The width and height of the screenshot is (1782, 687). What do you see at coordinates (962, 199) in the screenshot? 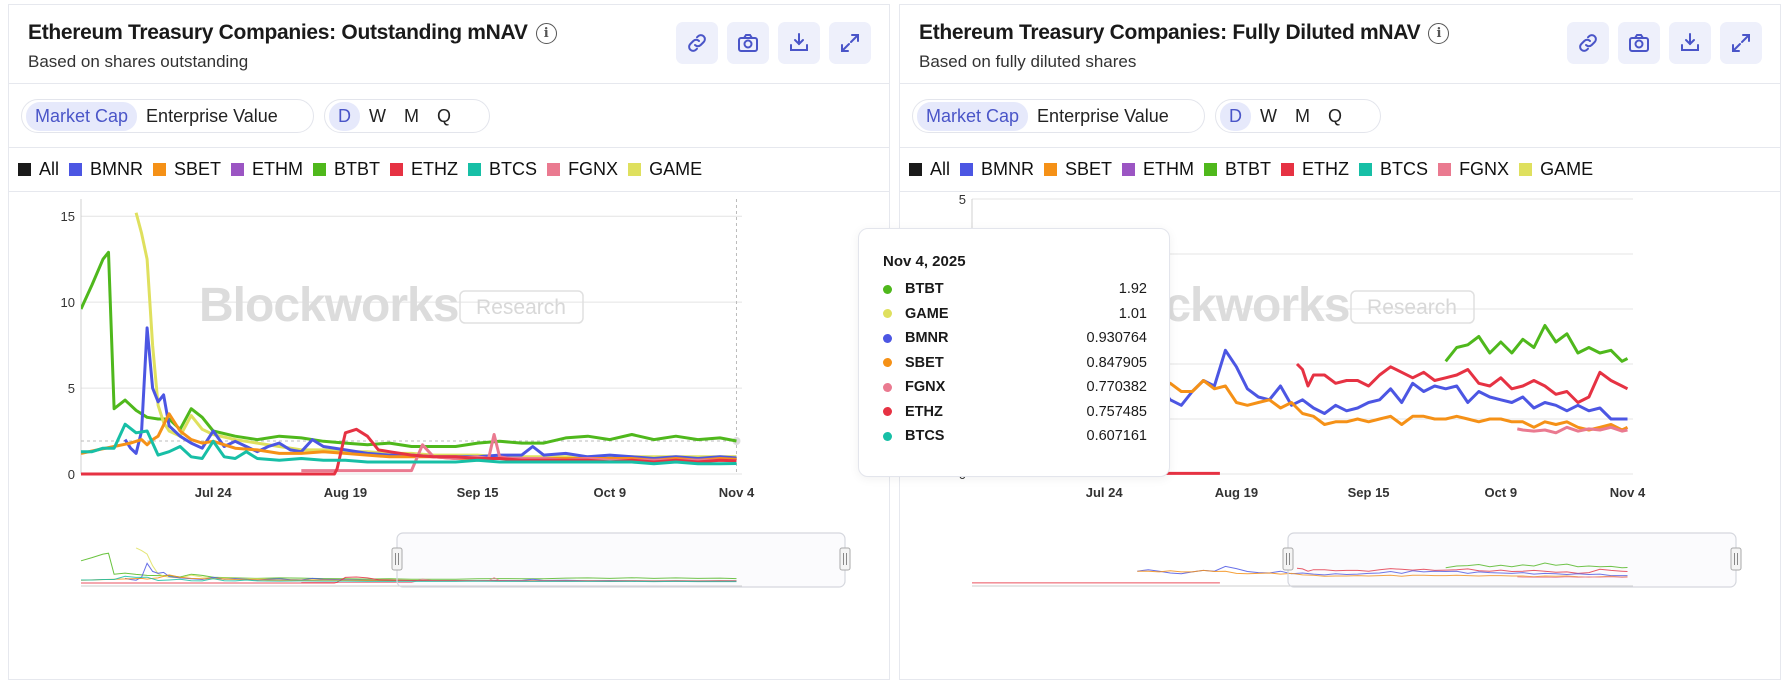
I see `y-tick-label: 5` at bounding box center [962, 199].